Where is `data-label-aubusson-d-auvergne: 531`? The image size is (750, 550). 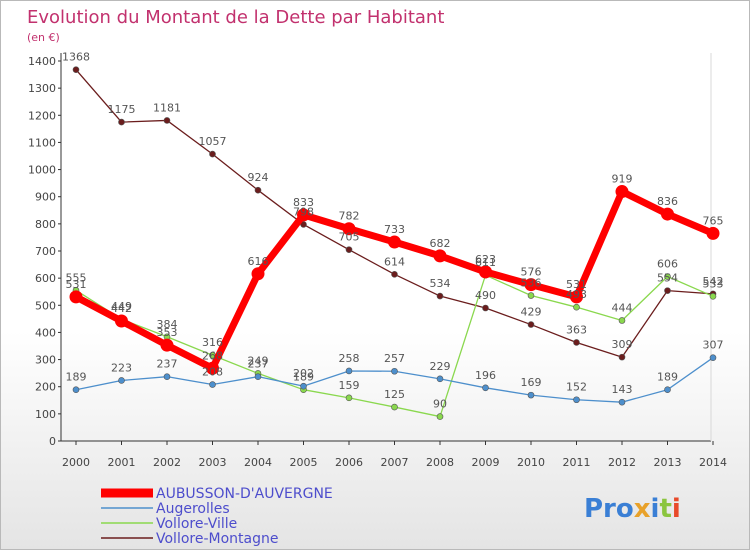 data-label-aubusson-d-auvergne: 531 is located at coordinates (76, 284).